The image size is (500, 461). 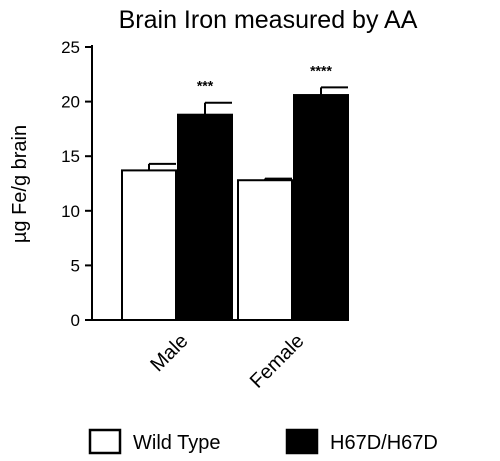 What do you see at coordinates (70, 211) in the screenshot?
I see `y-tick-label: 10` at bounding box center [70, 211].